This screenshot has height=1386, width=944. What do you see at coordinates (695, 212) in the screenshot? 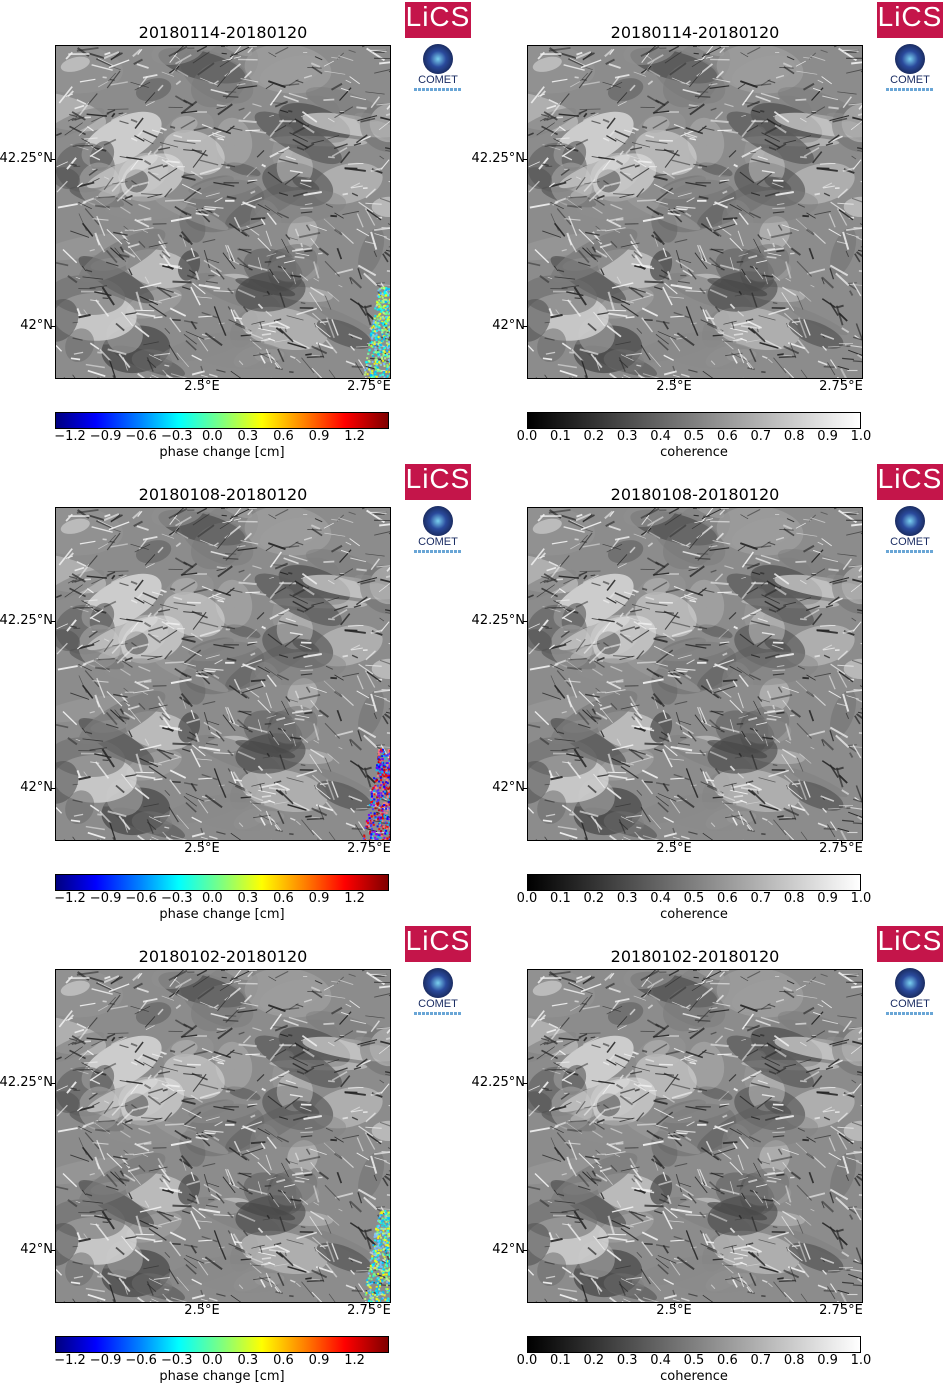
I see `map-frame` at bounding box center [695, 212].